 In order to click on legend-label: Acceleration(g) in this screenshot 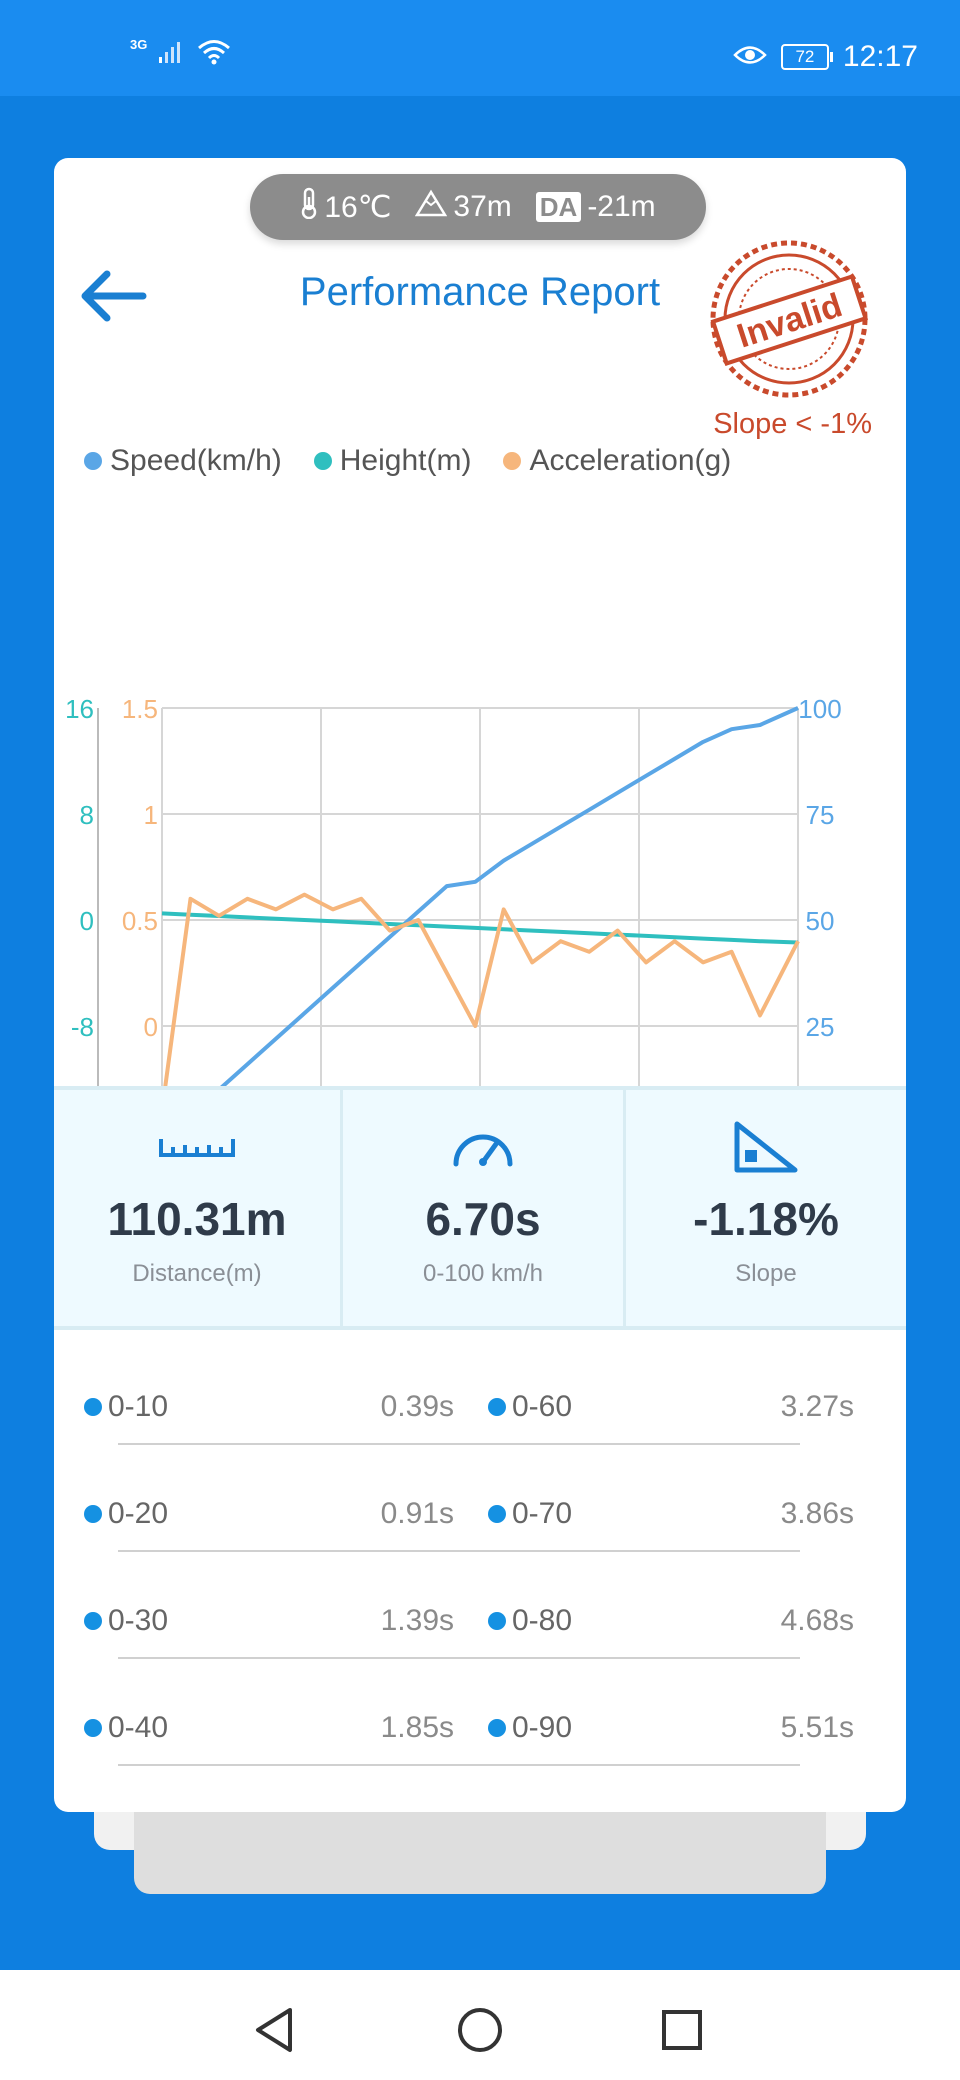, I will do `click(630, 460)`.